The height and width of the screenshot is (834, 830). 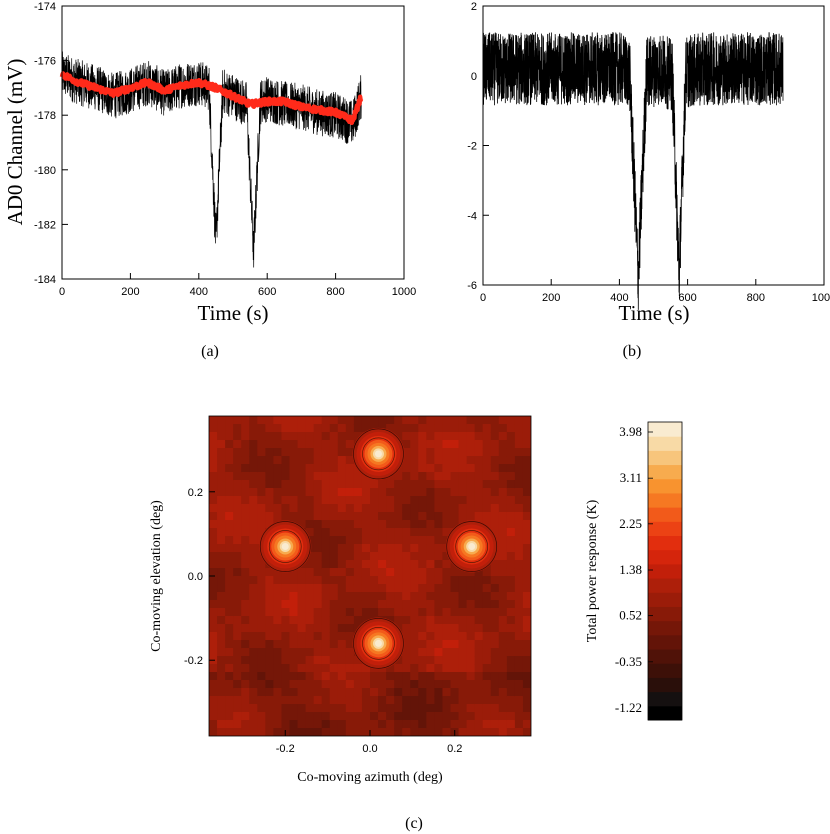 I want to click on panel-c-ticks: -0.2 0.0 0.20.20.0-0.2, so click(x=323, y=621).